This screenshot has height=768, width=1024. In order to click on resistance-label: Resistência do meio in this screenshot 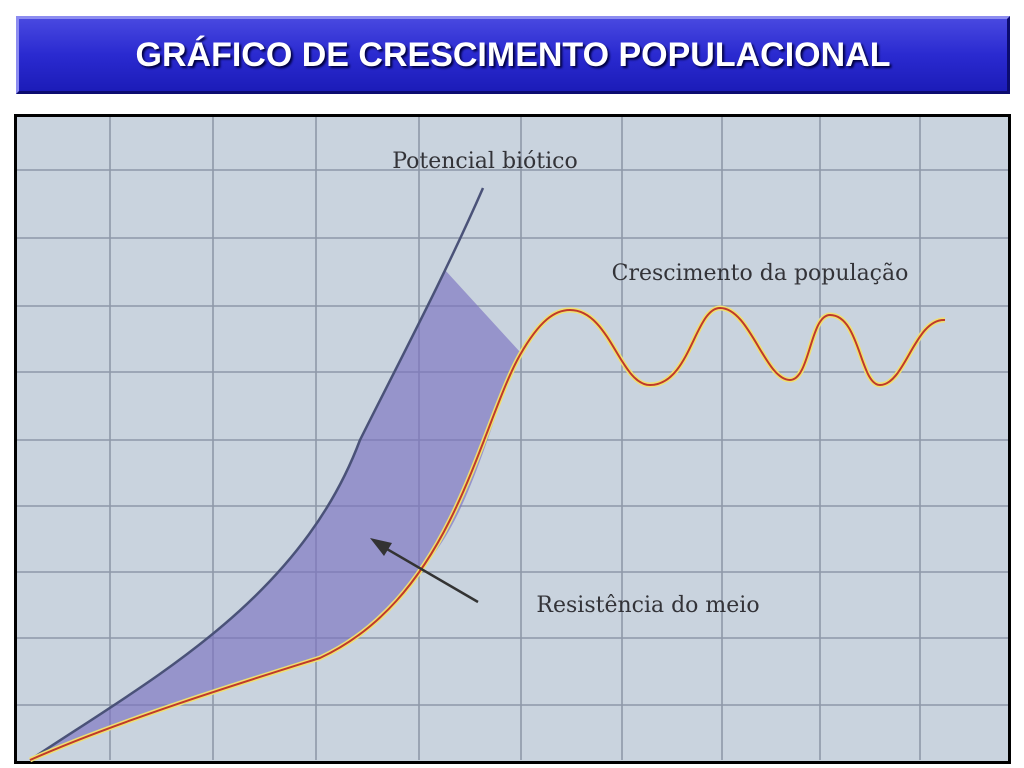, I will do `click(647, 605)`.